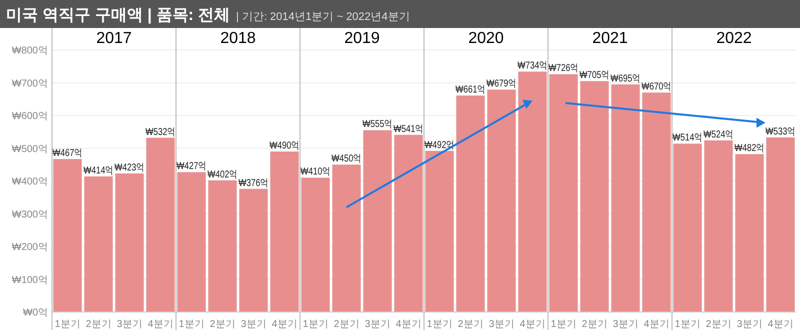 Image resolution: width=800 pixels, height=330 pixels. I want to click on text: 2019, so click(362, 38).